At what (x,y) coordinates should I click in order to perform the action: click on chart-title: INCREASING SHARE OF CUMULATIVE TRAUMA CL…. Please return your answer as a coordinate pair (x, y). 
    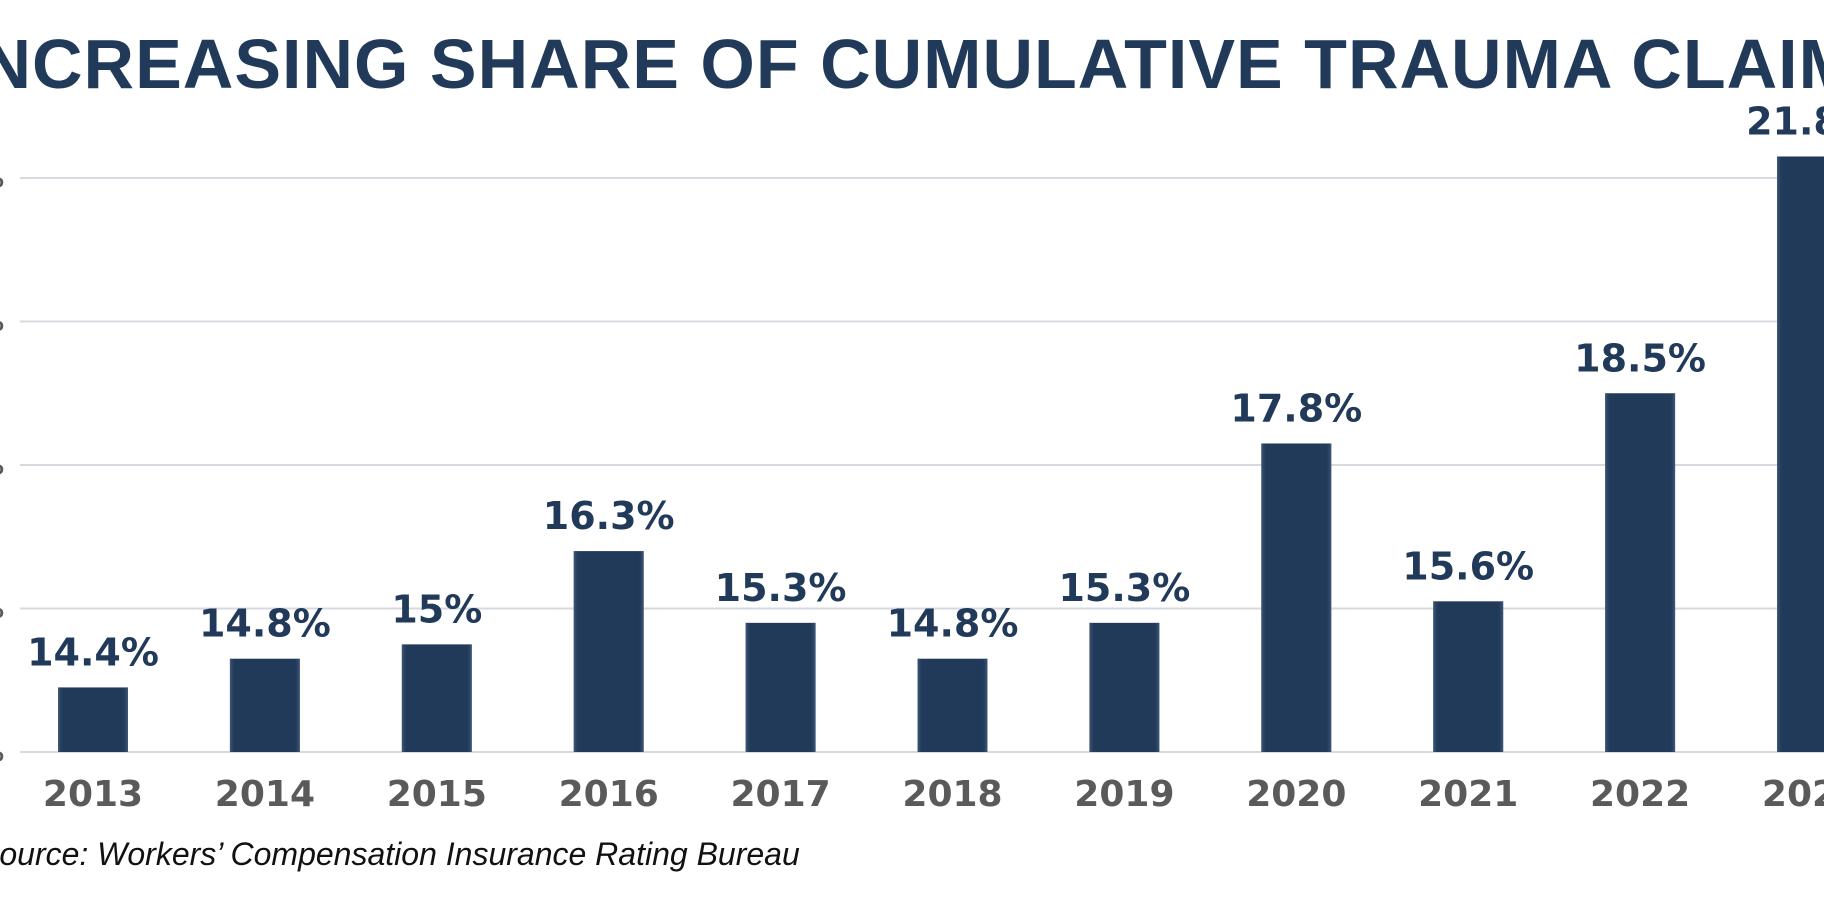
    Looking at the image, I should click on (912, 64).